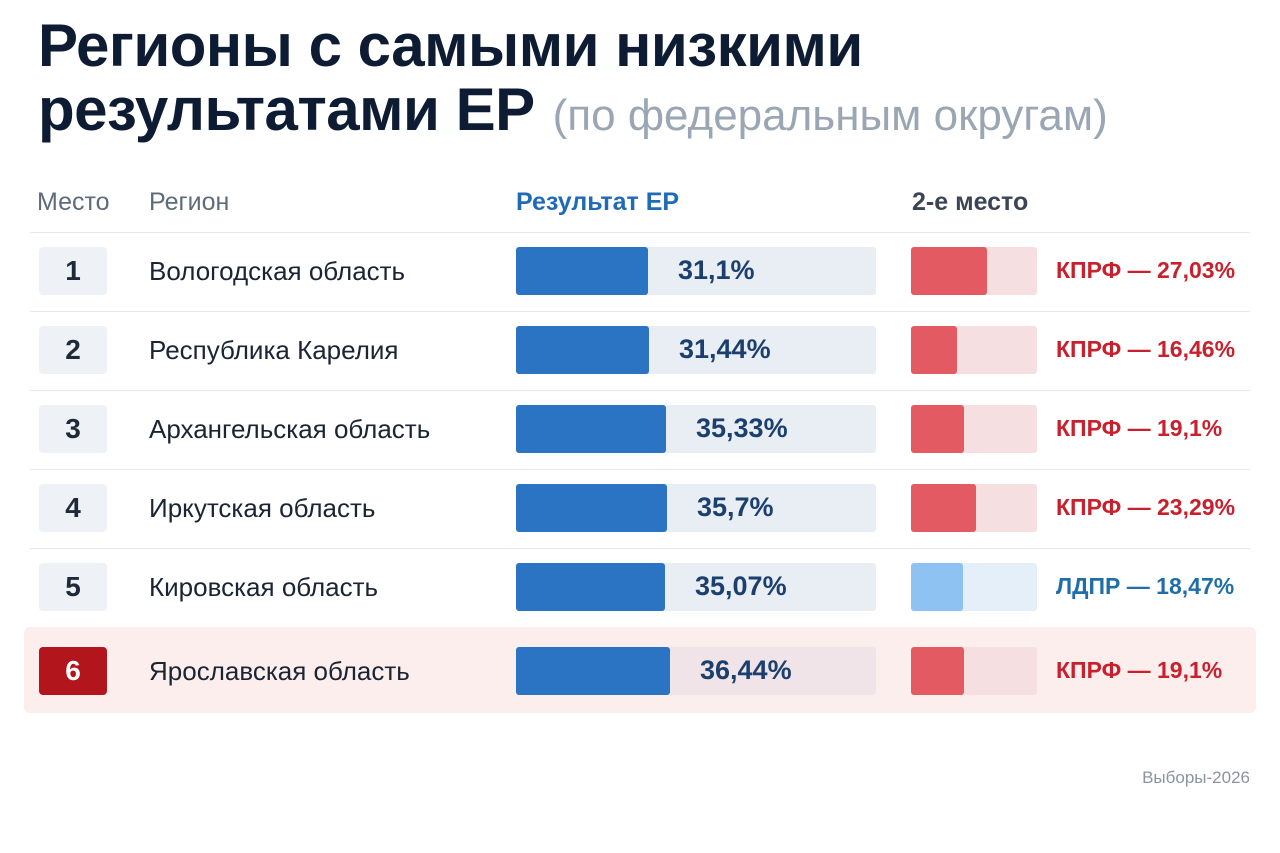 Image resolution: width=1280 pixels, height=853 pixels. What do you see at coordinates (73, 350) in the screenshot?
I see `rank-badge: 2` at bounding box center [73, 350].